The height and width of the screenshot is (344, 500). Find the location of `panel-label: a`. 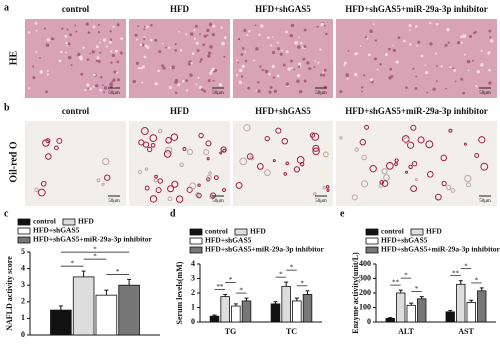

panel-label: a is located at coordinates (6, 7).